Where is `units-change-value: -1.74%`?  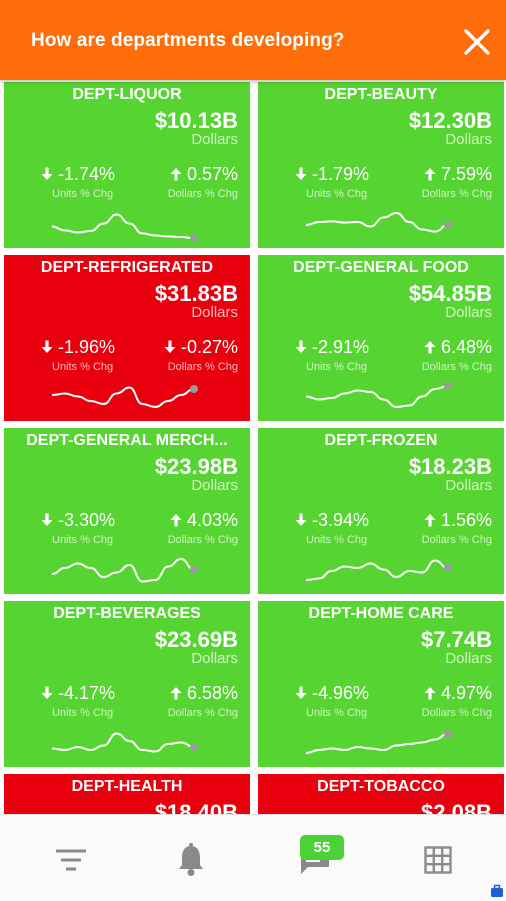 units-change-value: -1.74% is located at coordinates (87, 174).